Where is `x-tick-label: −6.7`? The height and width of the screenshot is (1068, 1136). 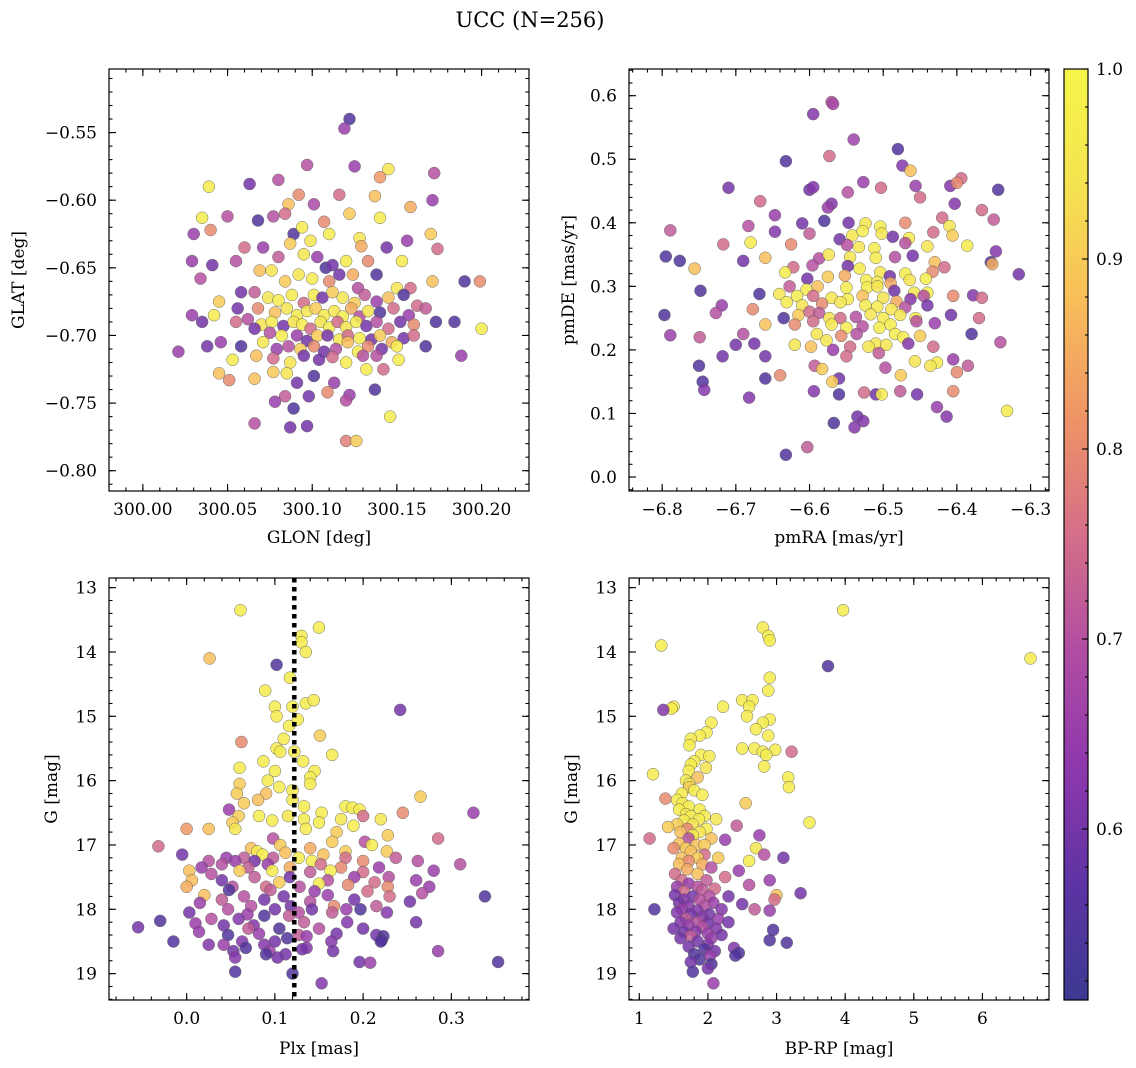 x-tick-label: −6.7 is located at coordinates (735, 510).